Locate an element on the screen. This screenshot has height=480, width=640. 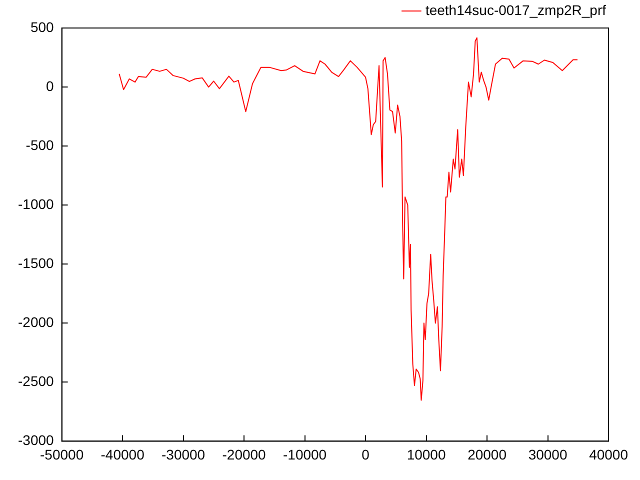
y-tick-label: 500 is located at coordinates (42, 26).